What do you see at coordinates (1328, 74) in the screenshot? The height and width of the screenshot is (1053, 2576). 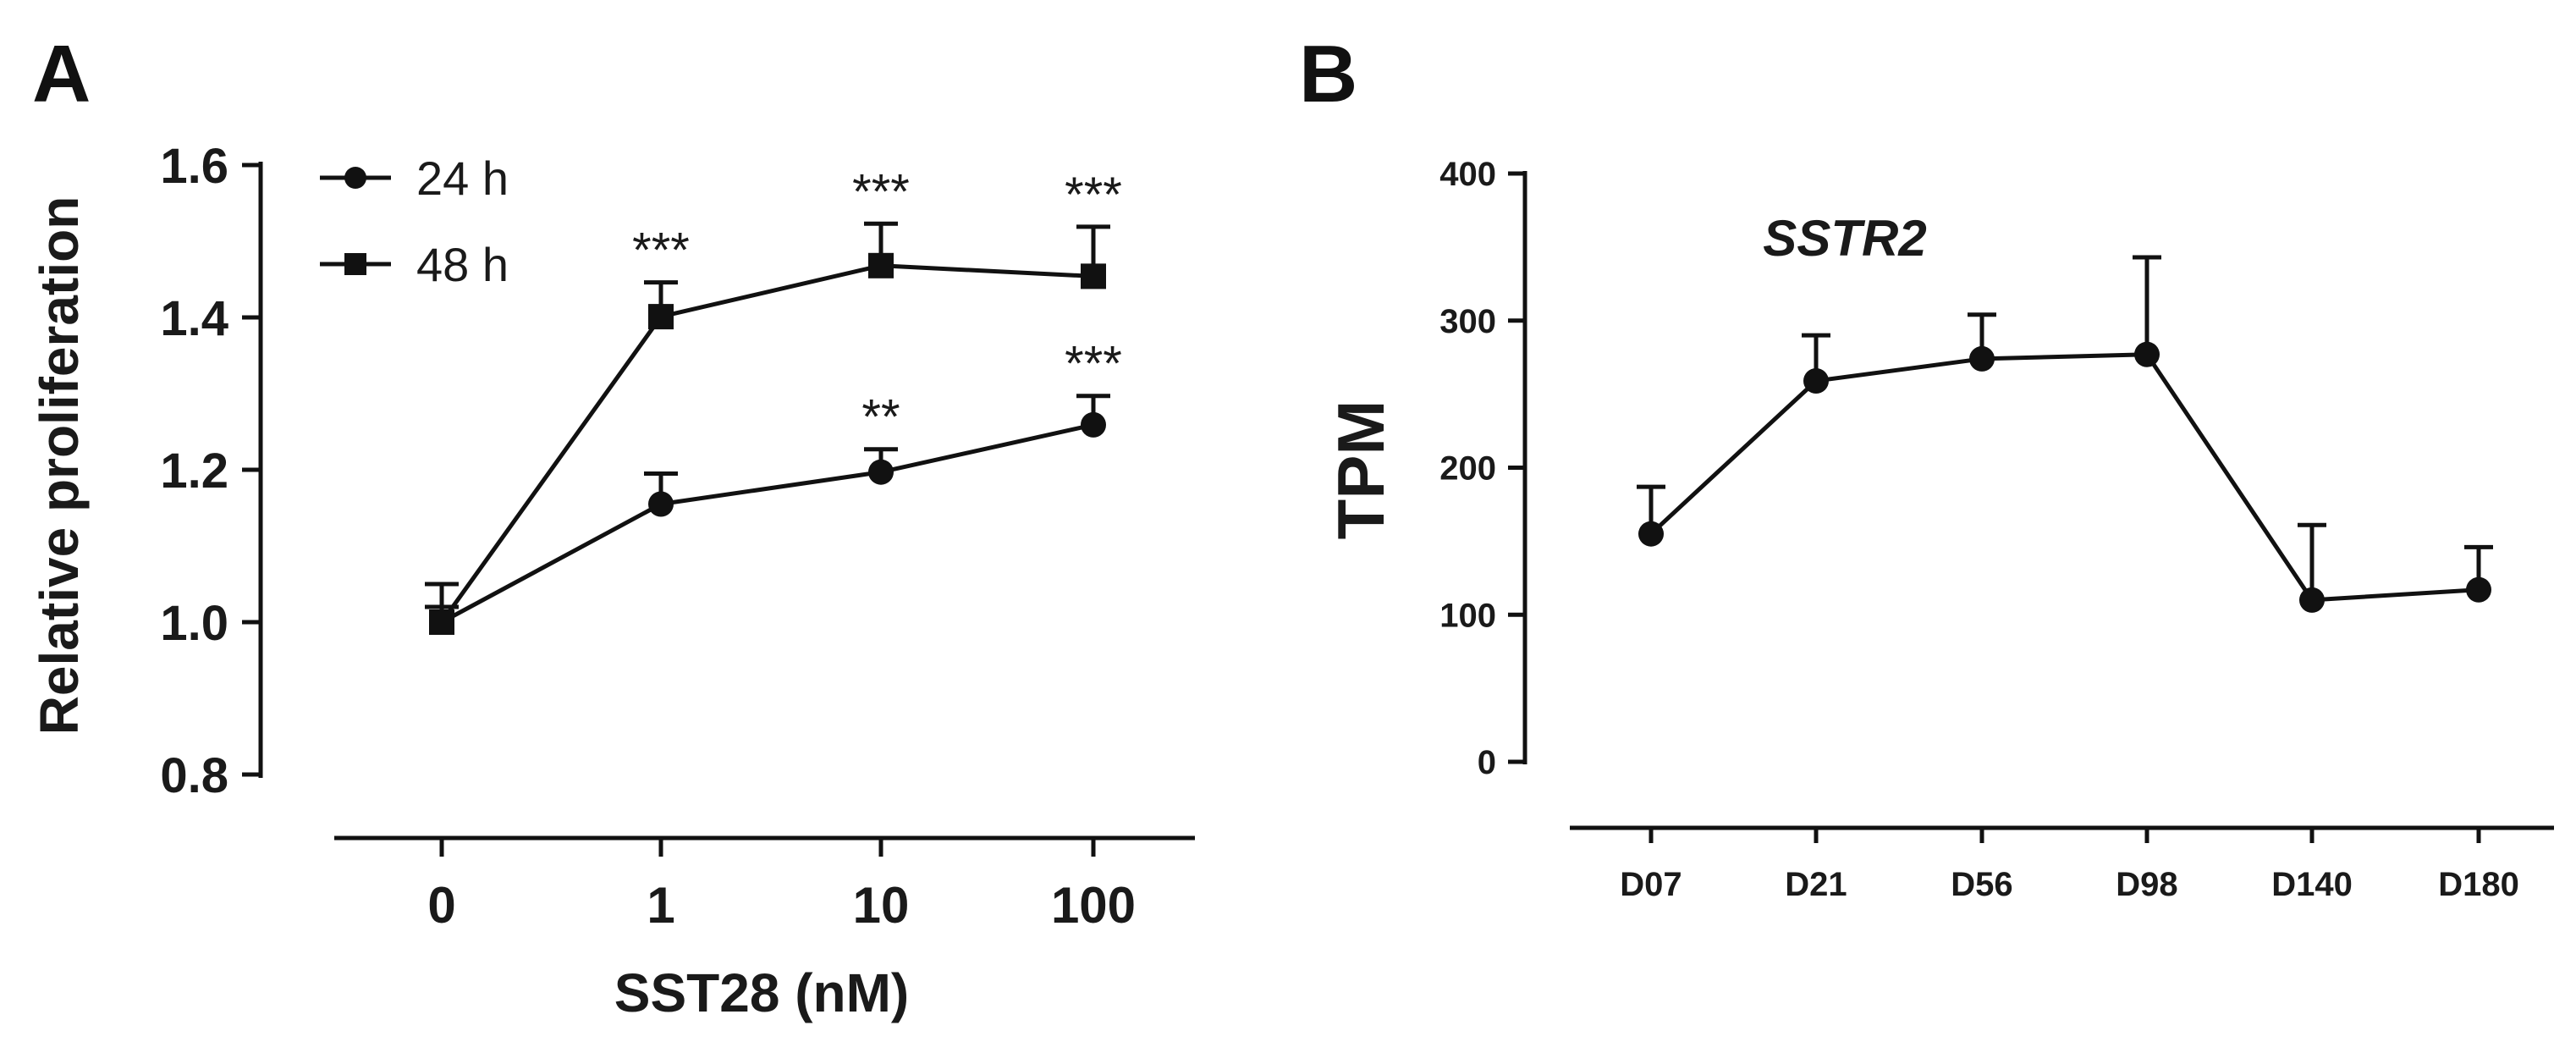 I see `panel-b-letter: B` at bounding box center [1328, 74].